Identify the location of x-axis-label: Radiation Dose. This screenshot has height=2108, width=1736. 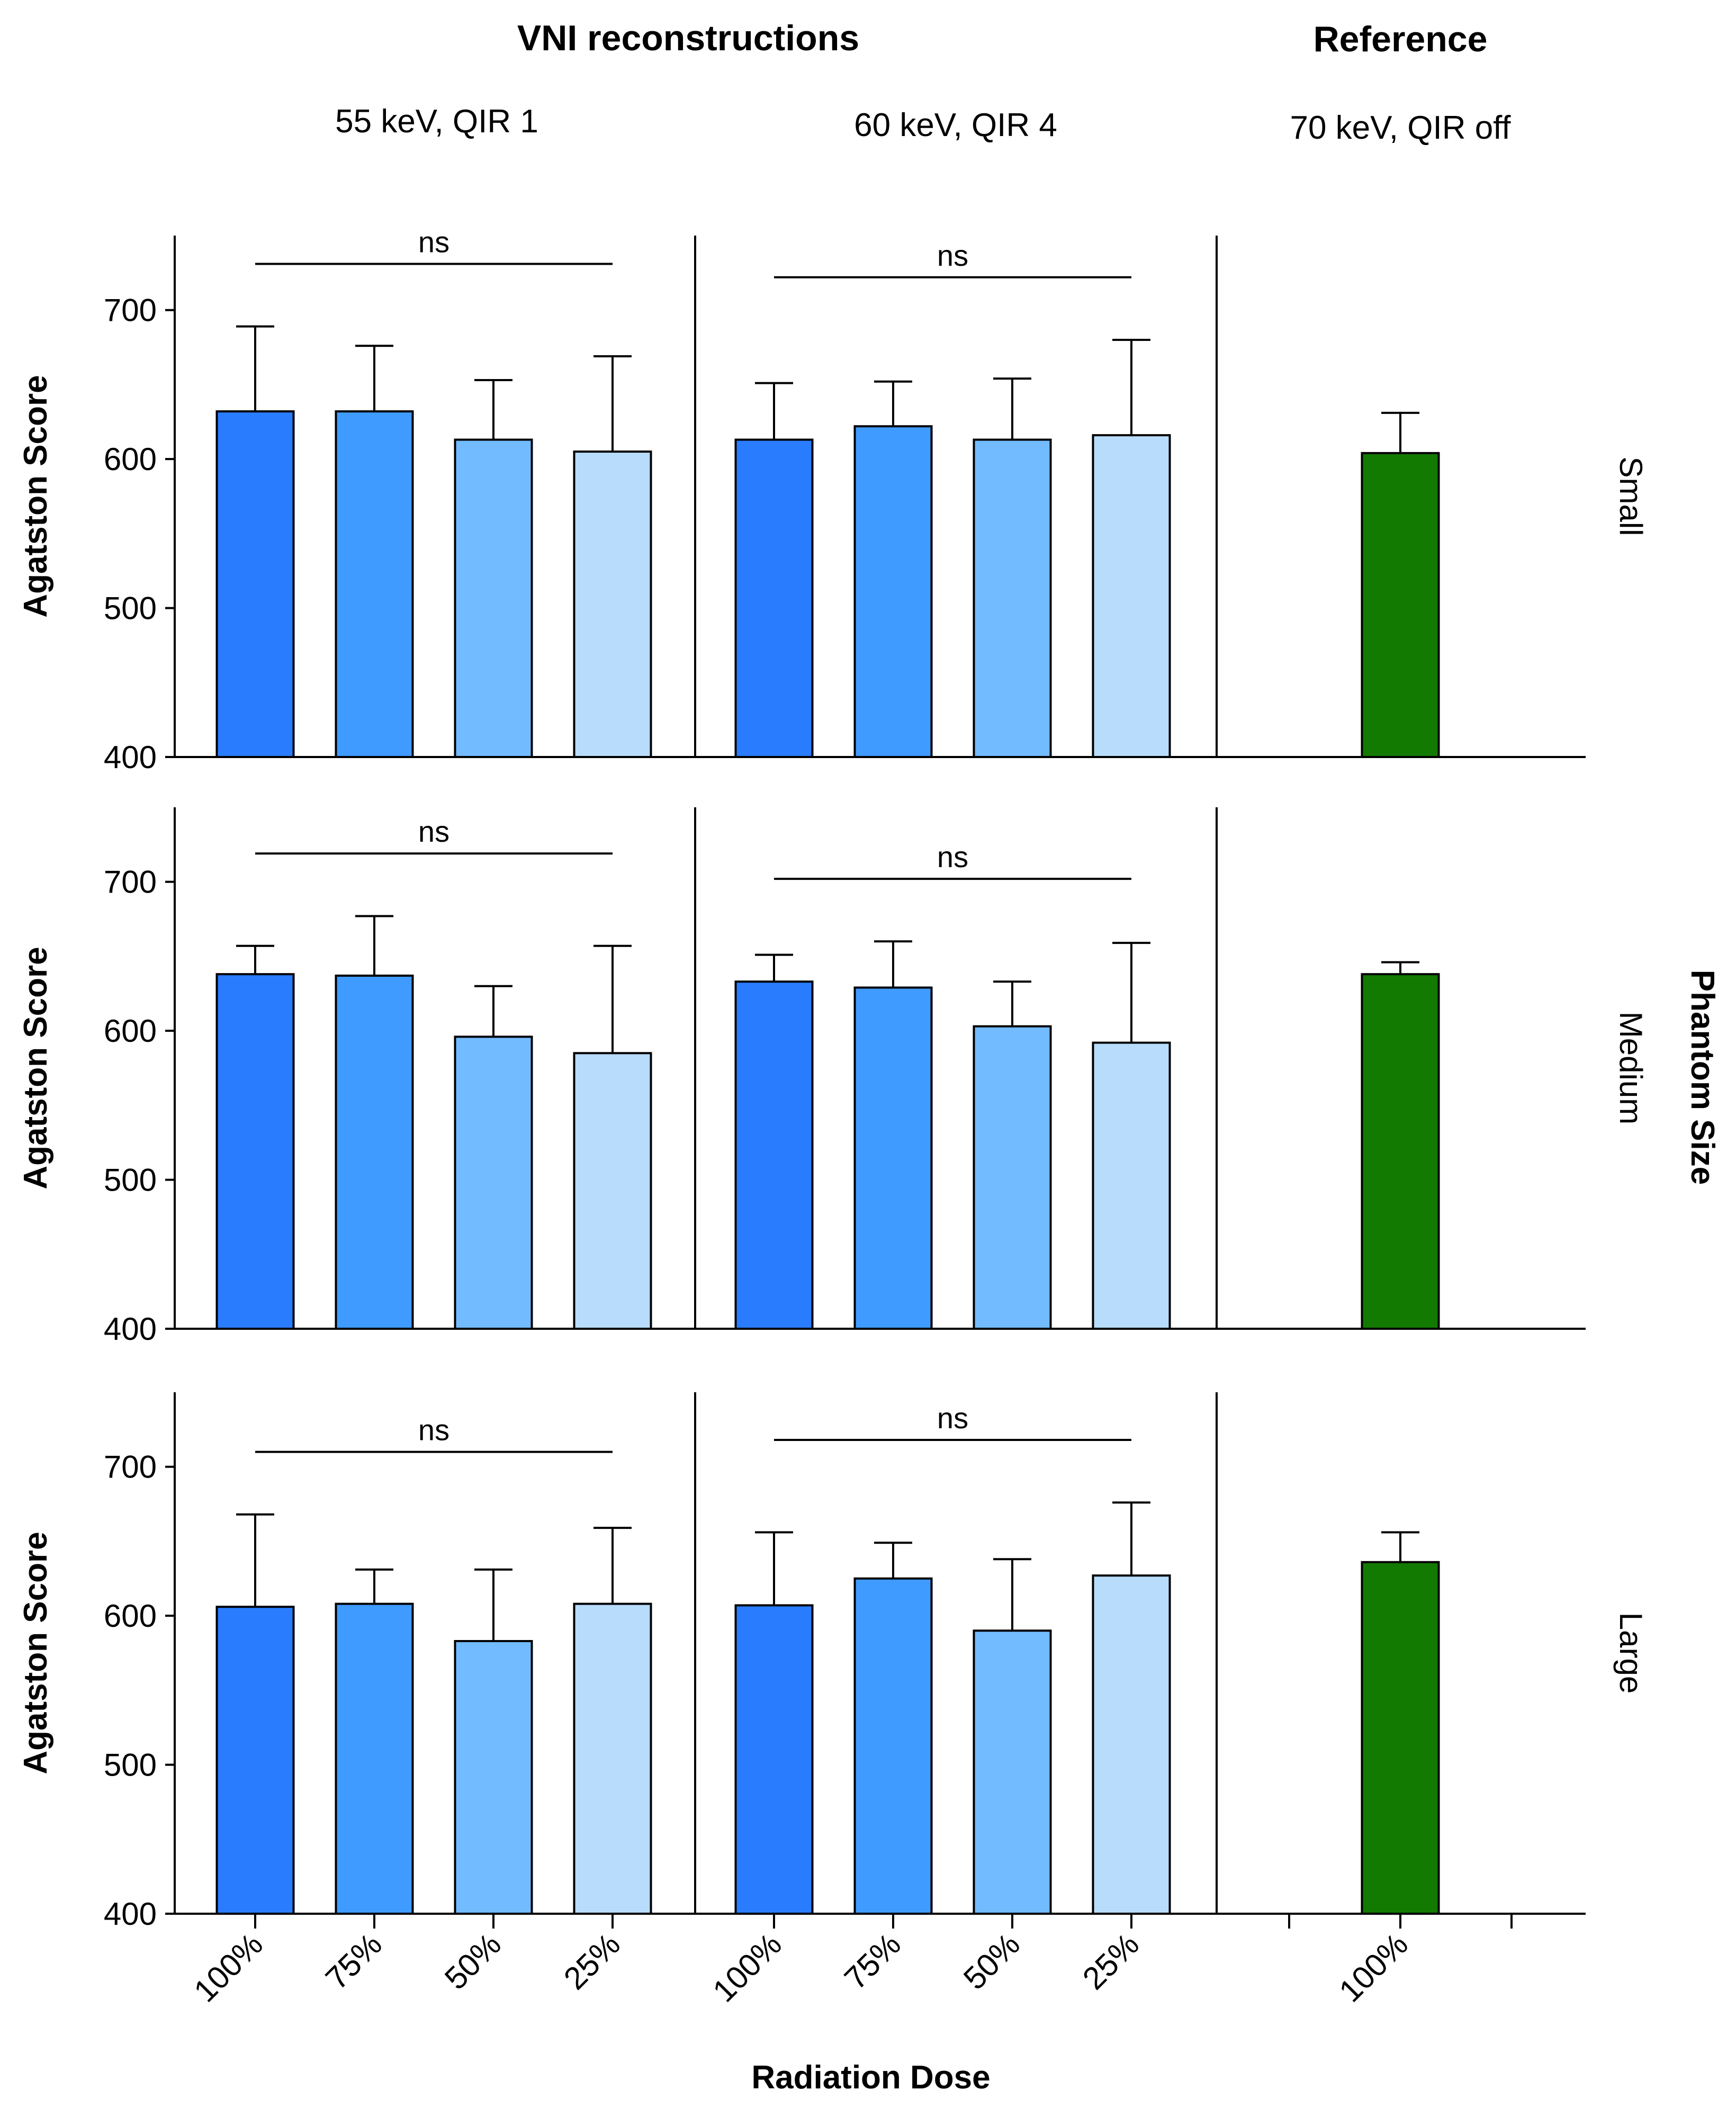
(871, 2077).